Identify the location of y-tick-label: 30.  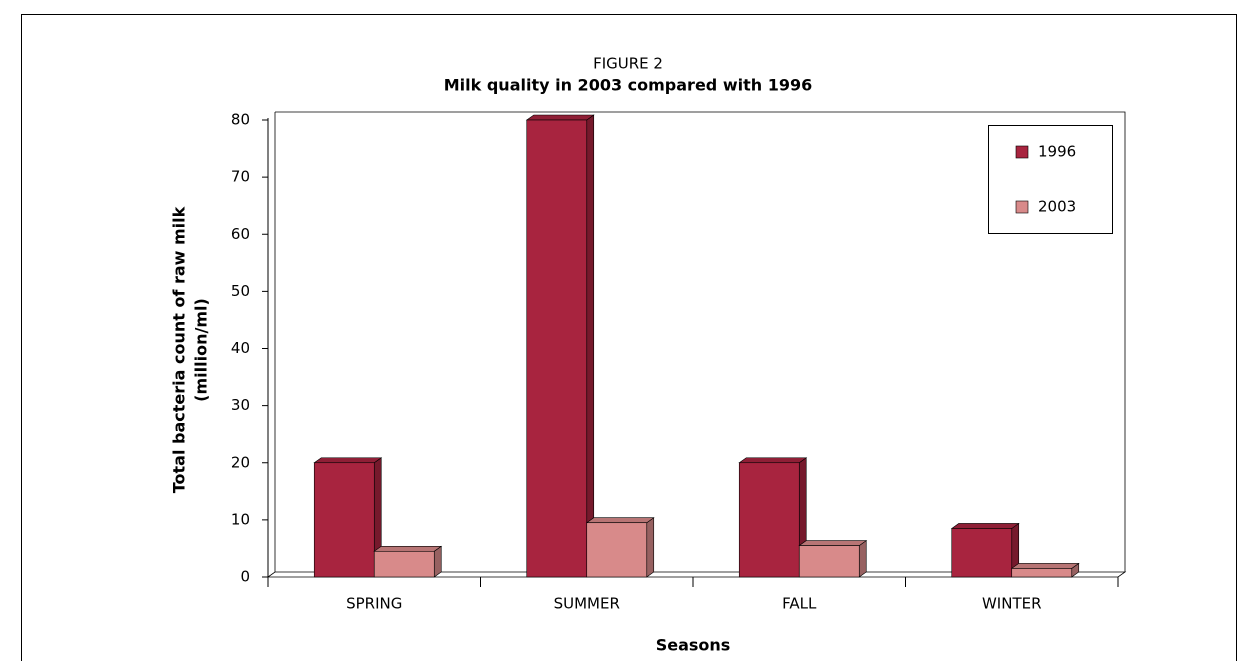
(240, 405).